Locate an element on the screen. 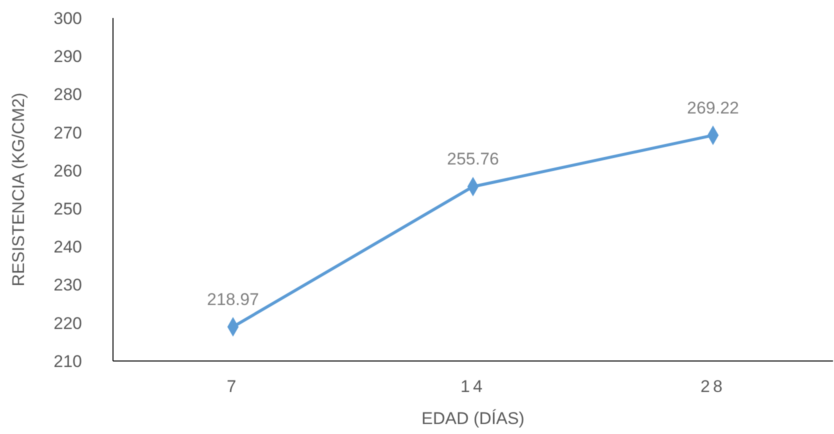  data-label: 218.97 is located at coordinates (233, 299).